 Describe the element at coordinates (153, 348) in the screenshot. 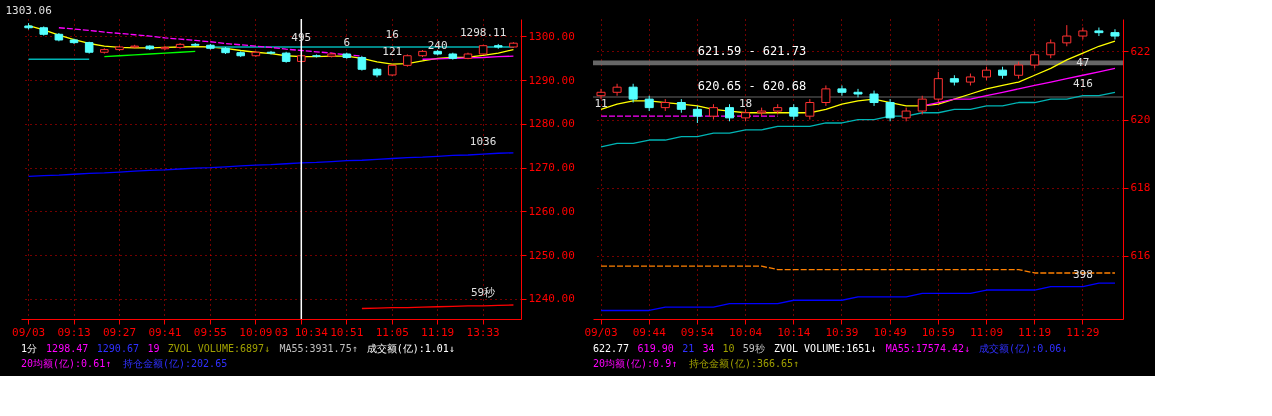

I see `text: 19` at that location.